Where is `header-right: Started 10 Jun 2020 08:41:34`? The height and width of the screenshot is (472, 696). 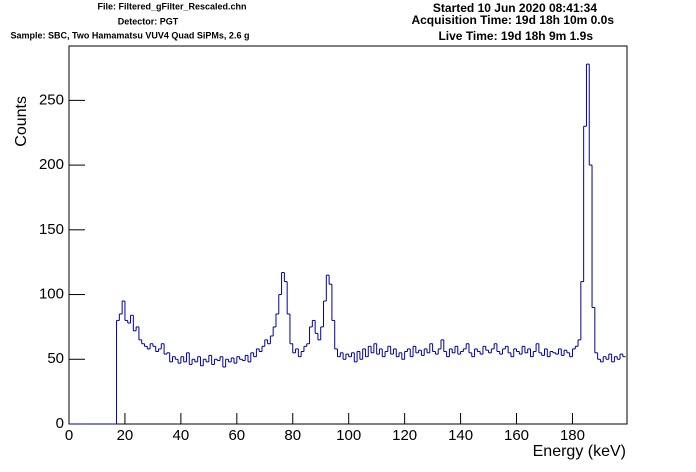
header-right: Started 10 Jun 2020 08:41:34 is located at coordinates (515, 8).